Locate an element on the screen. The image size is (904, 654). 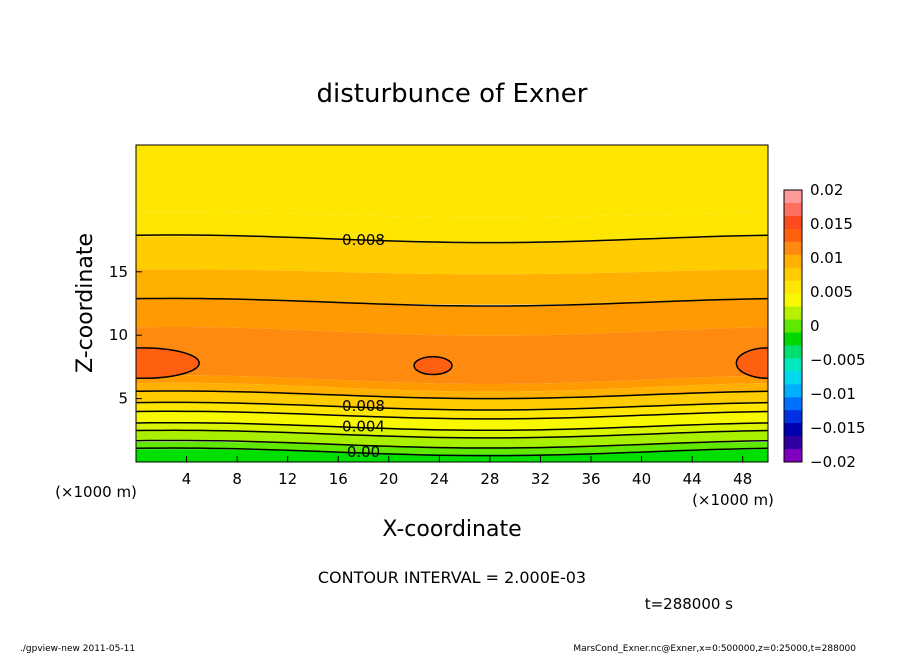
contour-interval-text: CONTOUR INTERVAL = 2.000E-03 is located at coordinates (452, 577).